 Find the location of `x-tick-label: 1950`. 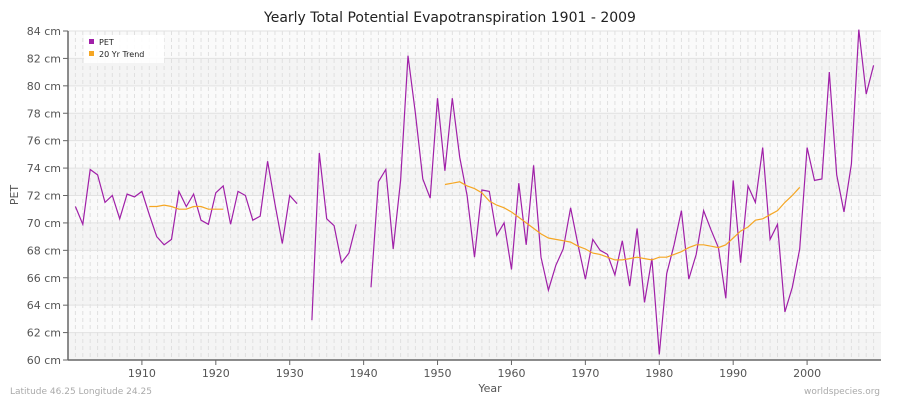

x-tick-label: 1950 is located at coordinates (438, 373).